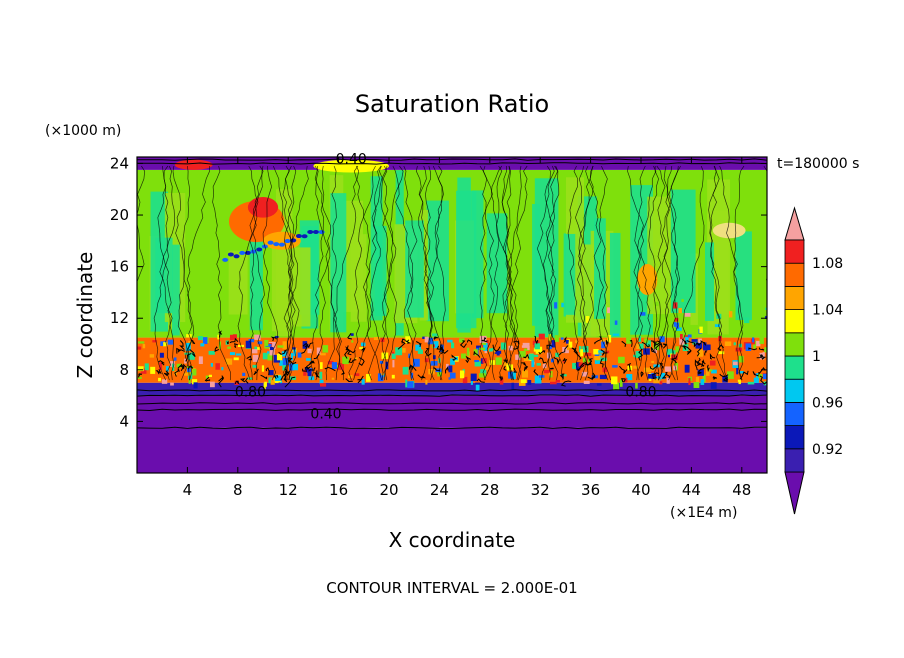 Image resolution: width=904 pixels, height=658 pixels. What do you see at coordinates (230, 254) in the screenshot?
I see `field-blob` at bounding box center [230, 254].